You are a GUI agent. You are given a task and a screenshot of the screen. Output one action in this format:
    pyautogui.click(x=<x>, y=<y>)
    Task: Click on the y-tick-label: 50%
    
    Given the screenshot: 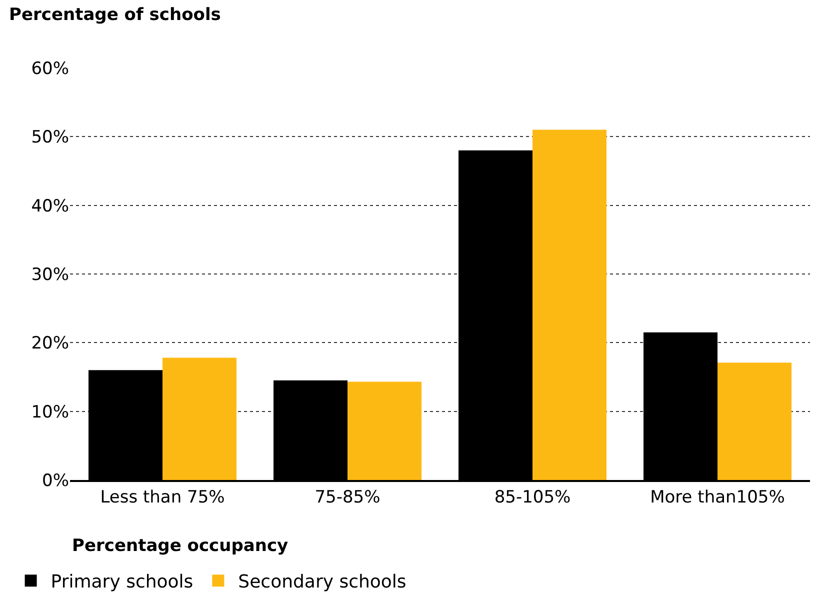 What is the action you would take?
    pyautogui.click(x=50, y=138)
    